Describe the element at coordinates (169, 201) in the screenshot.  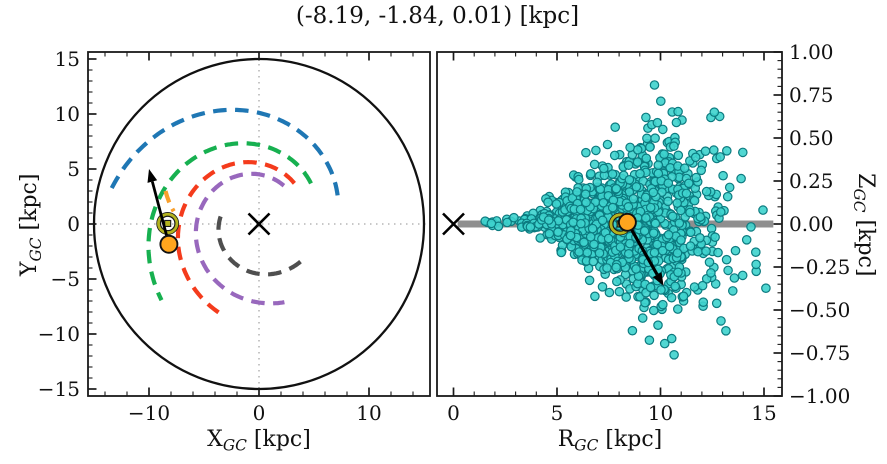
I see `local-arm-segment` at that location.